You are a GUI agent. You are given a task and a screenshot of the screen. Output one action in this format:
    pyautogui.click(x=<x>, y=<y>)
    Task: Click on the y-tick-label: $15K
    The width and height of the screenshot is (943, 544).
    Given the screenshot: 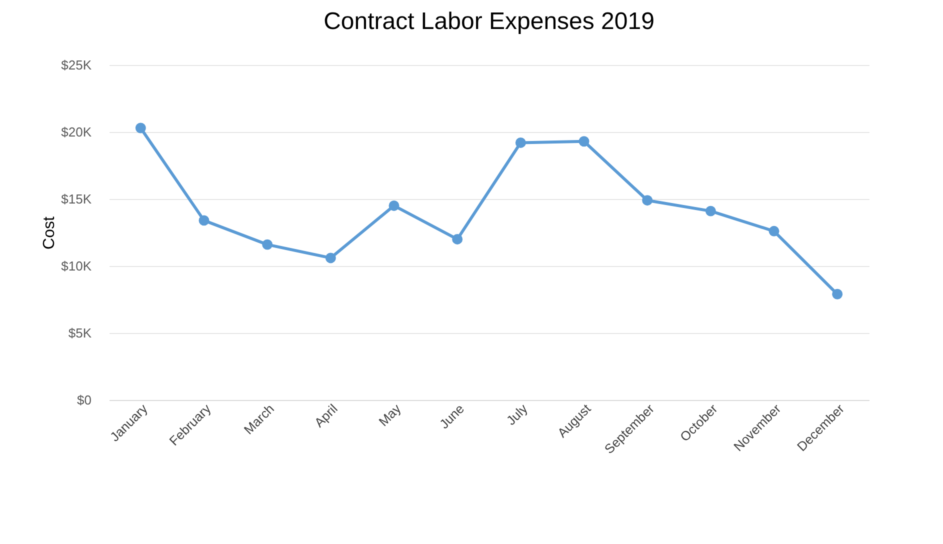 What is the action you would take?
    pyautogui.click(x=76, y=199)
    